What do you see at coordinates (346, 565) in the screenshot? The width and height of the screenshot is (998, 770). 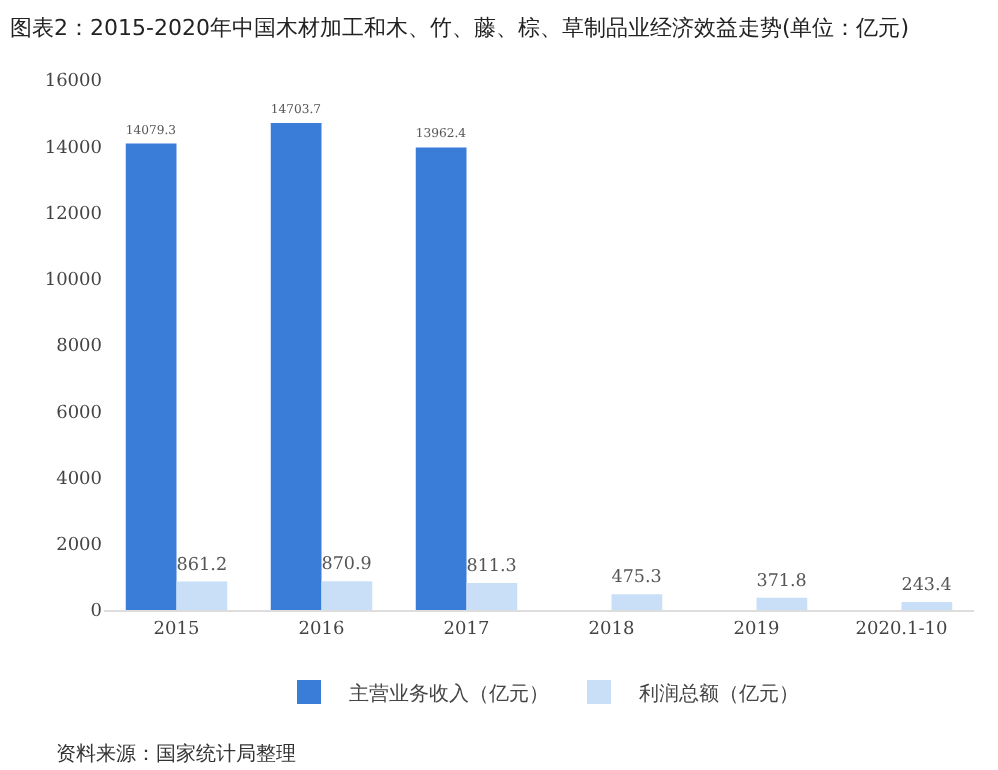 I see `data-label: 870.9` at bounding box center [346, 565].